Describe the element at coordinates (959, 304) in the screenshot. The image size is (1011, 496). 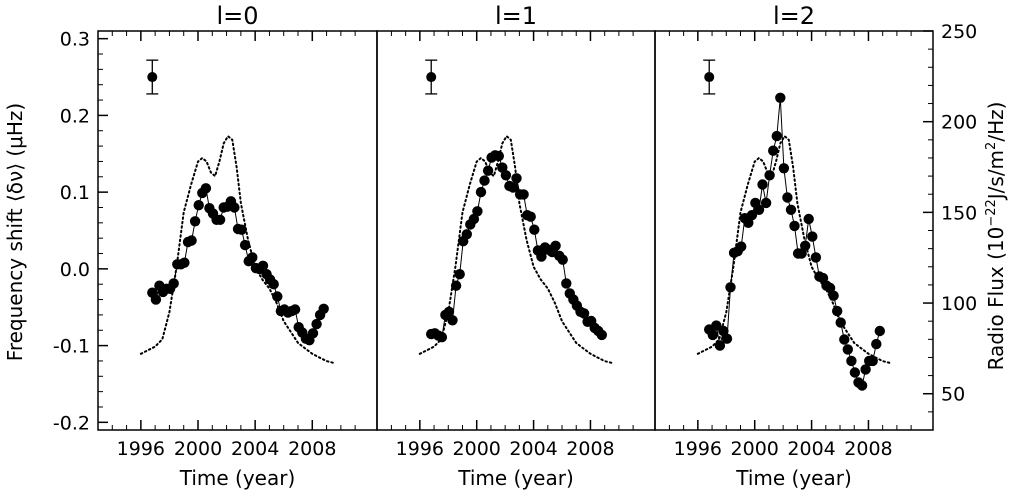
I see `y2-tick-label: 100` at that location.